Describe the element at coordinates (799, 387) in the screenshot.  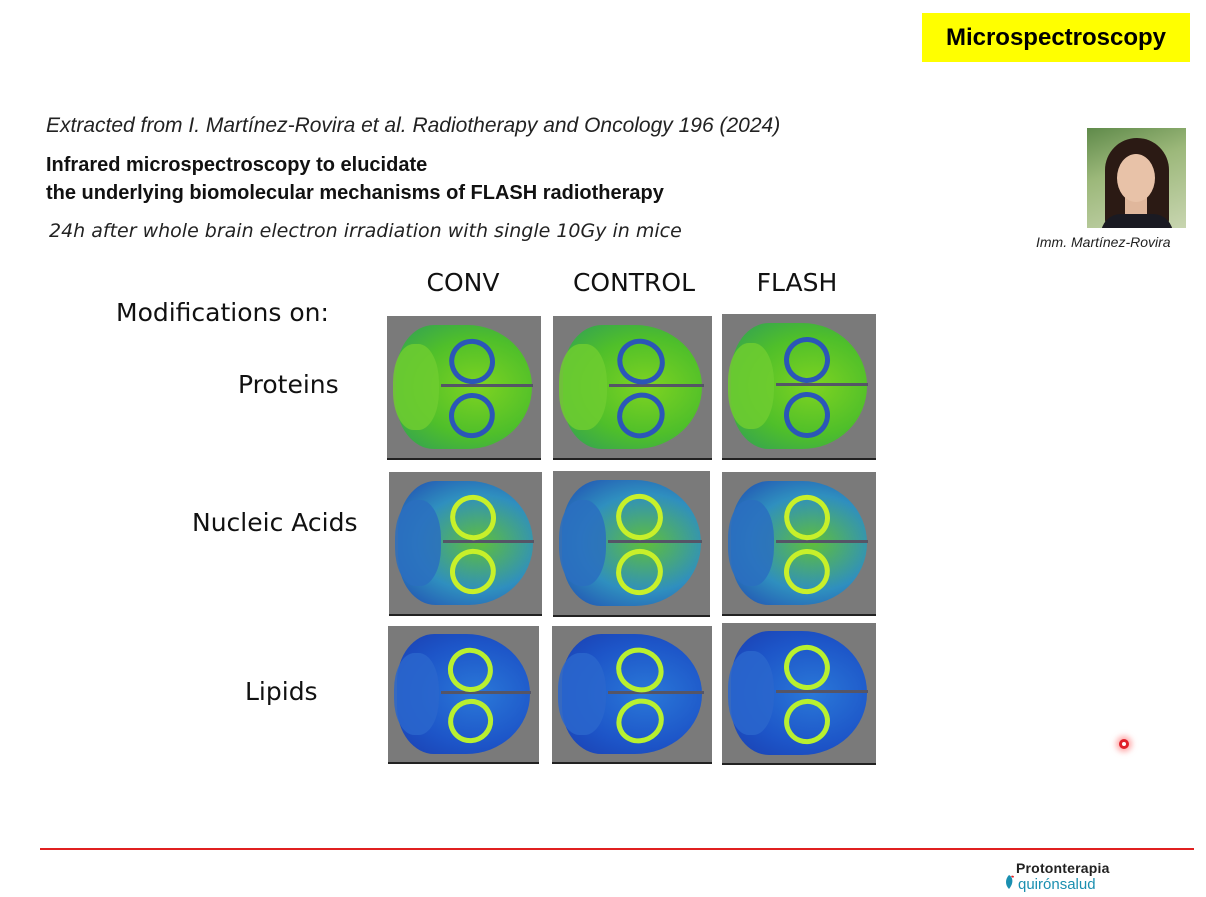
I see `brain-map-proteins-flash` at that location.